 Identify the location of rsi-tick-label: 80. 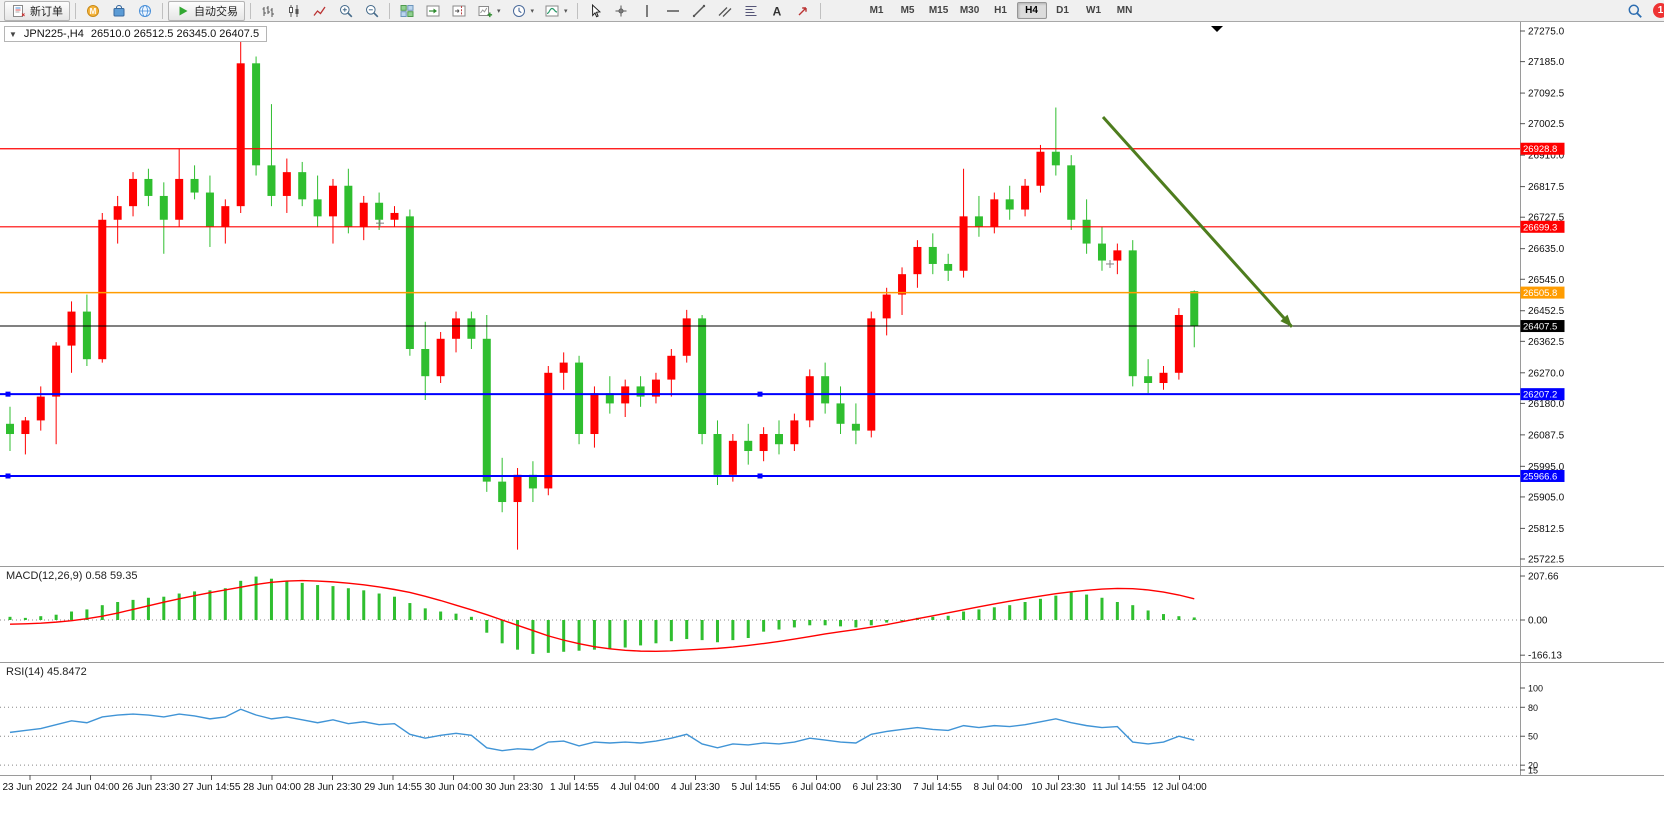
(1533, 708).